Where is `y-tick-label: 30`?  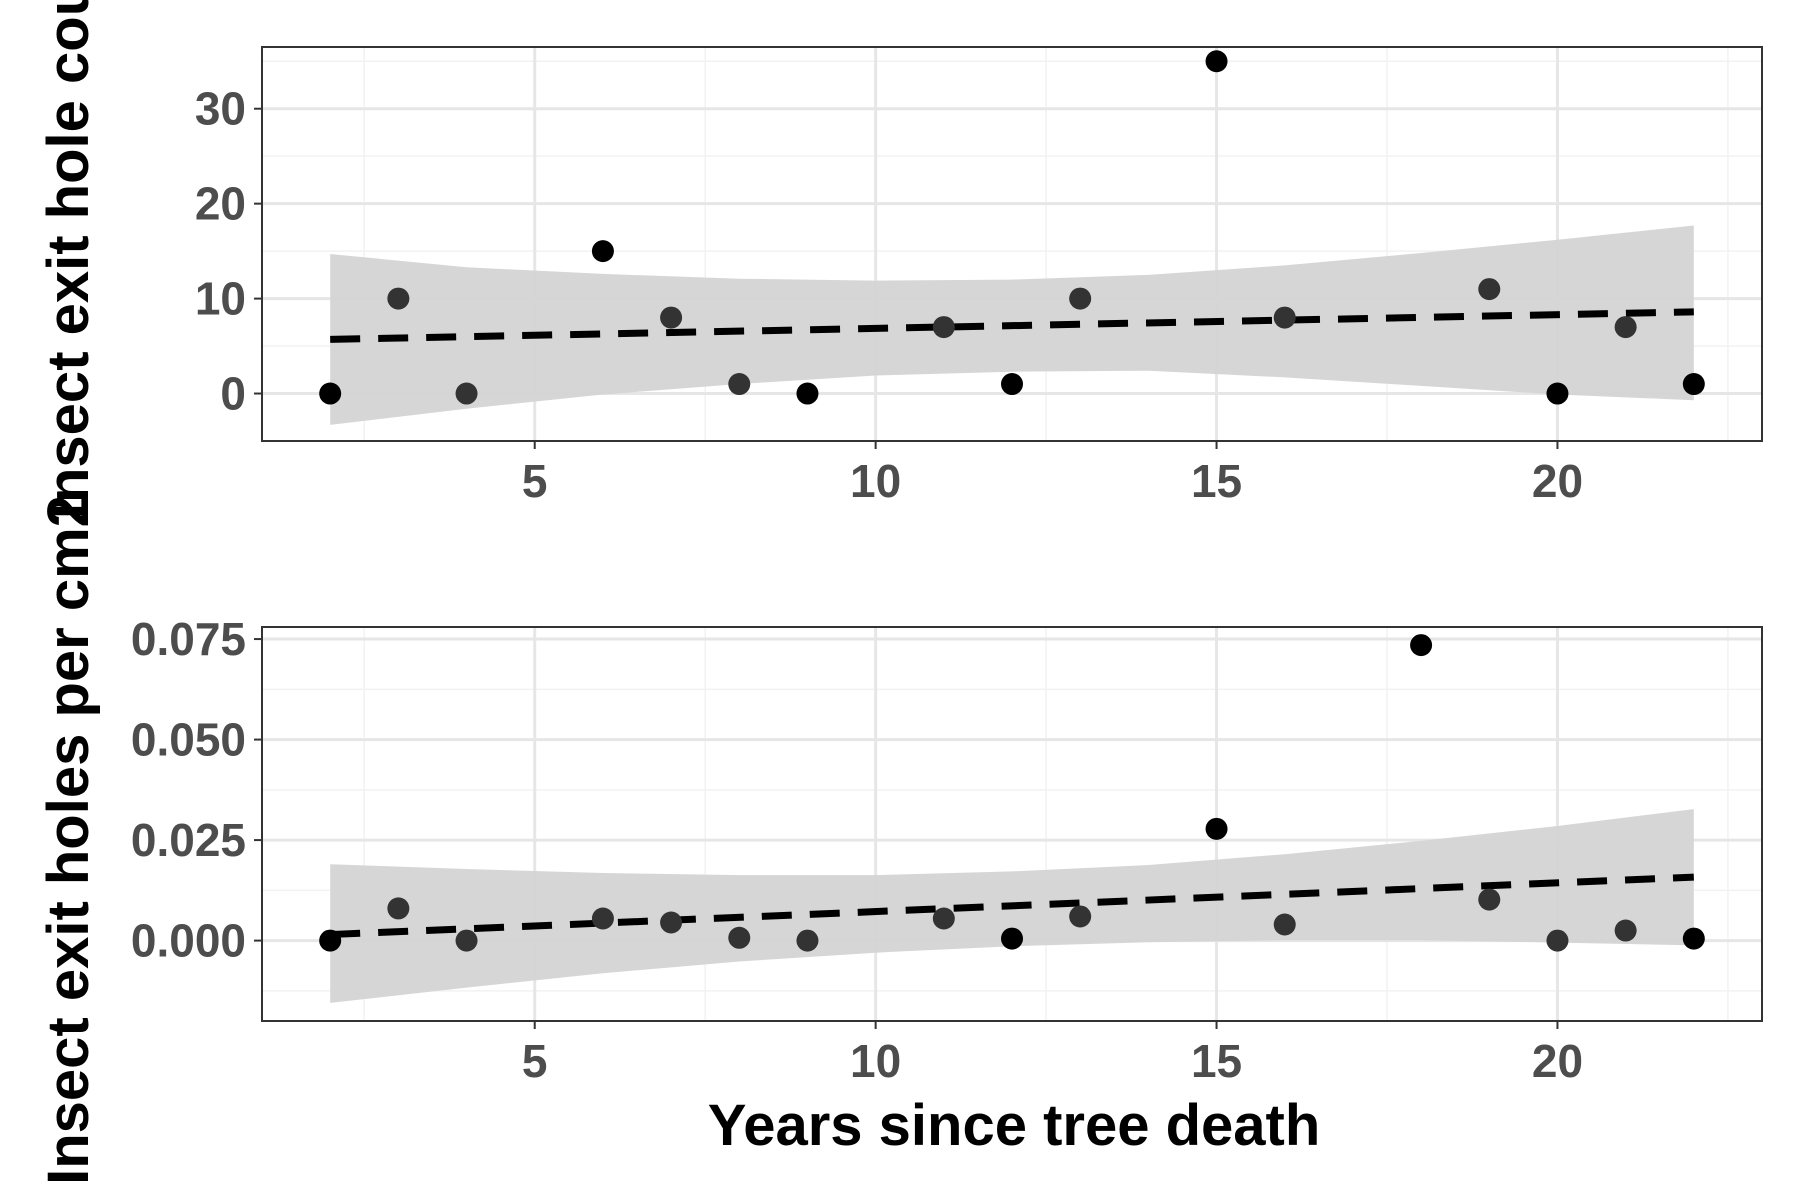
y-tick-label: 30 is located at coordinates (220, 109).